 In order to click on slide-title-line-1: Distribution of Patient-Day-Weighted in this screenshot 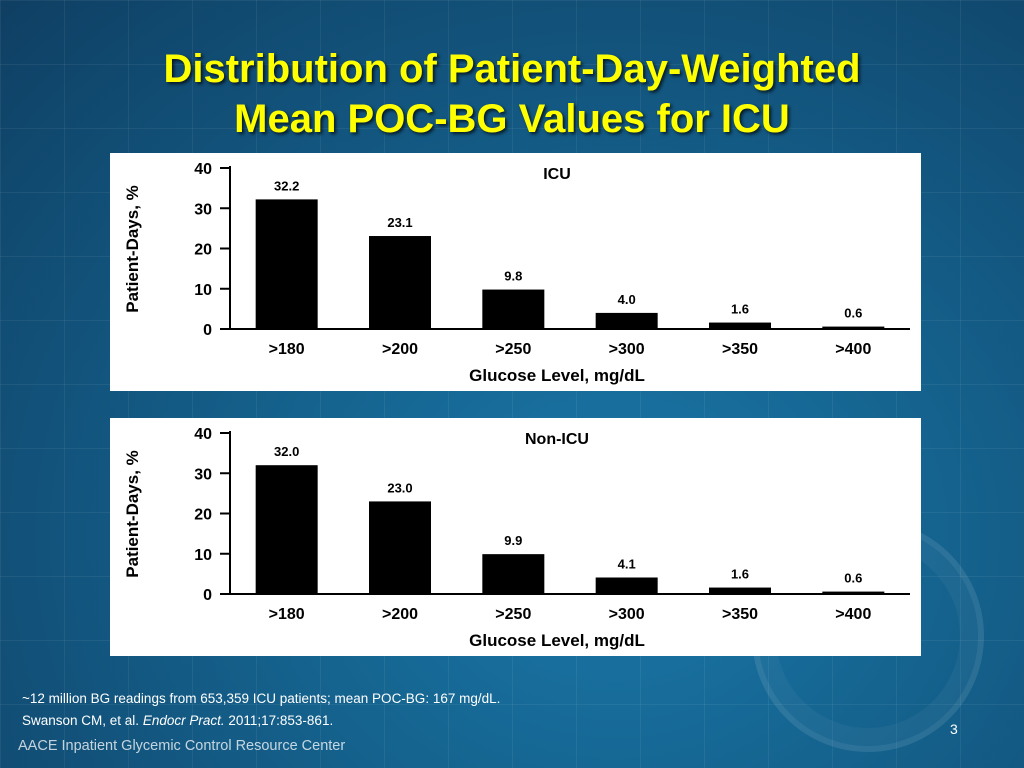, I will do `click(512, 69)`.